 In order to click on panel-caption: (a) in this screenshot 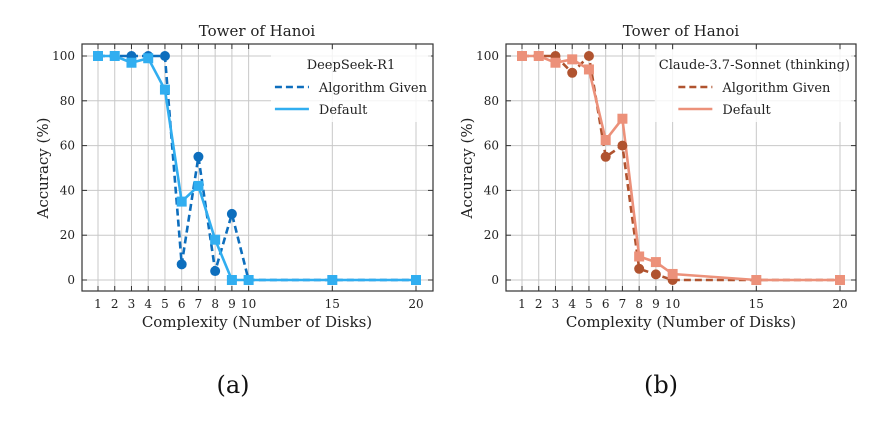, I will do `click(232, 385)`.